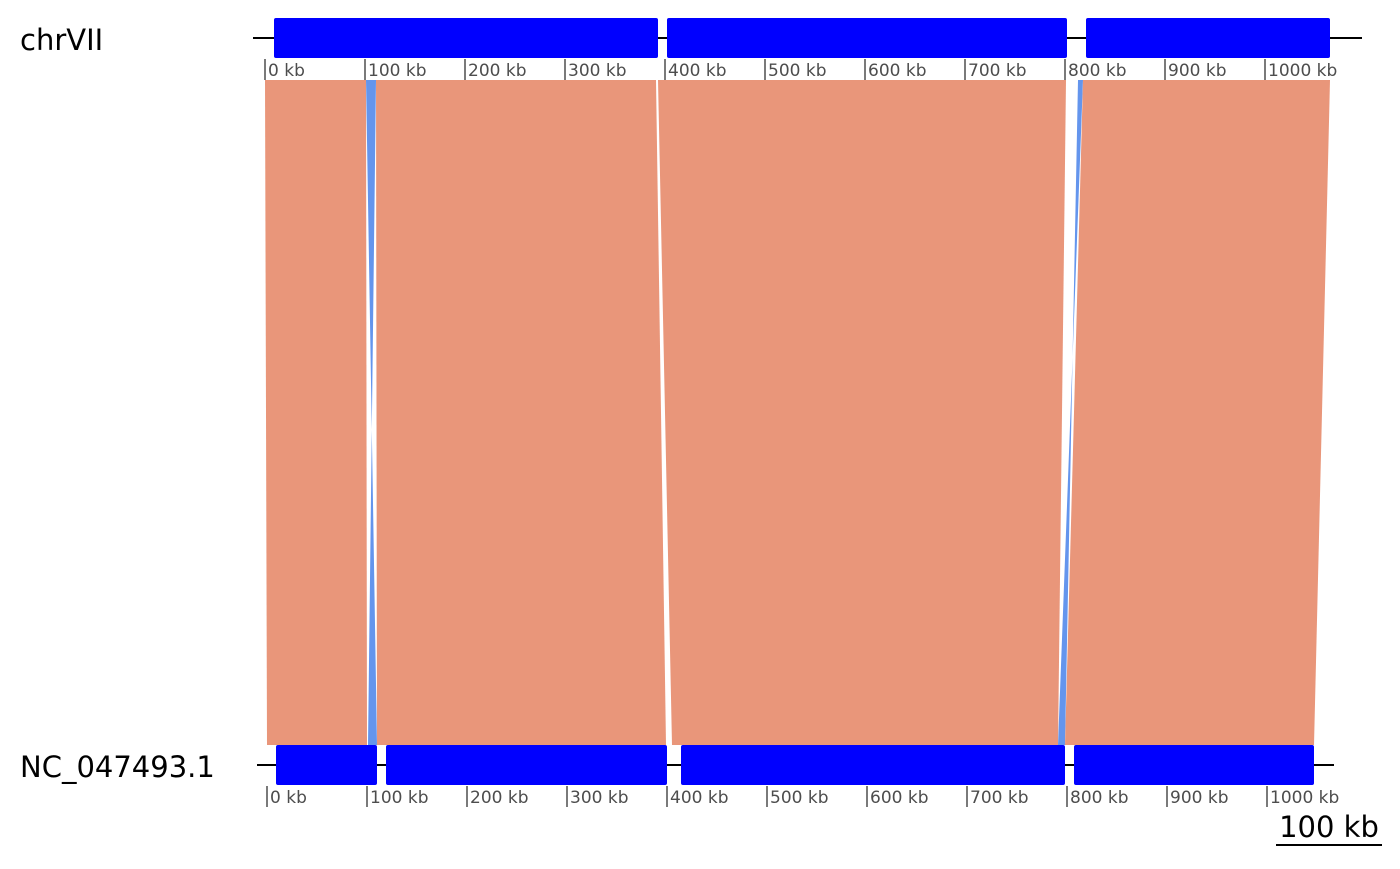  What do you see at coordinates (117, 767) in the screenshot?
I see `track-label-bottom: NC_047493.1` at bounding box center [117, 767].